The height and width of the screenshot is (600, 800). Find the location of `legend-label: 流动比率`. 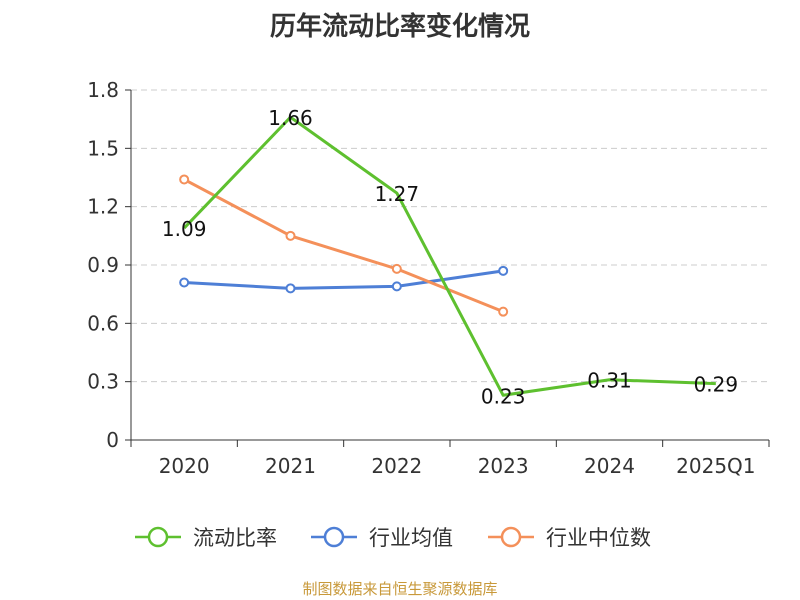

legend-label: 流动比率 is located at coordinates (235, 538).